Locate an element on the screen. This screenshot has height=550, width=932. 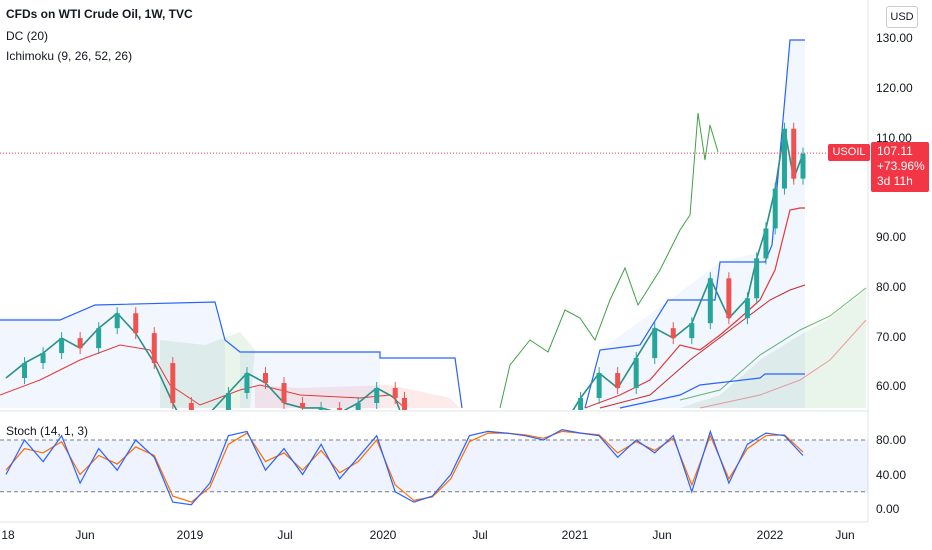
x-tick-jun-2022: Jun is located at coordinates (845, 535).